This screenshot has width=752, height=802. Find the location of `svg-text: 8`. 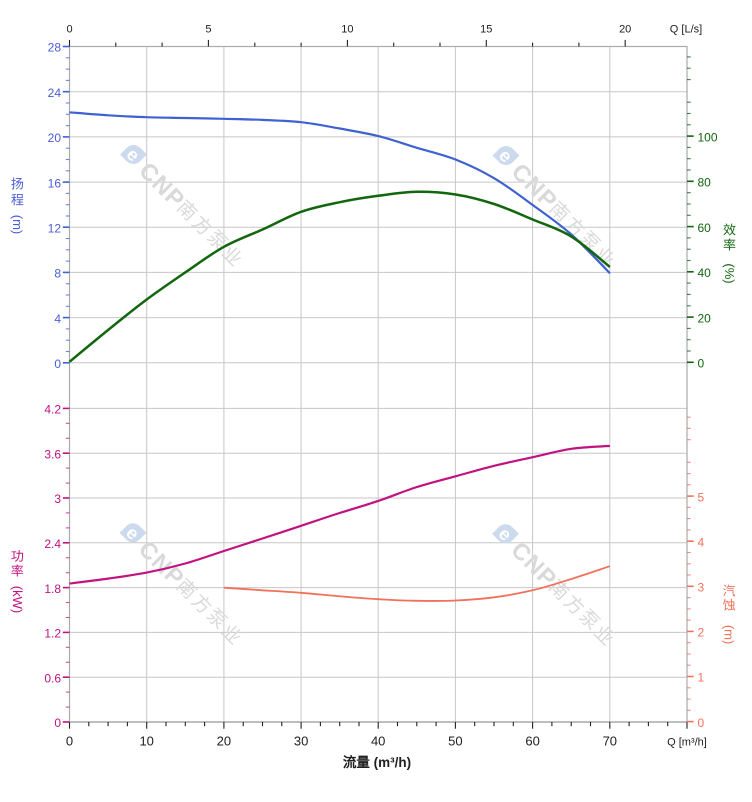

svg-text: 8 is located at coordinates (57, 274).